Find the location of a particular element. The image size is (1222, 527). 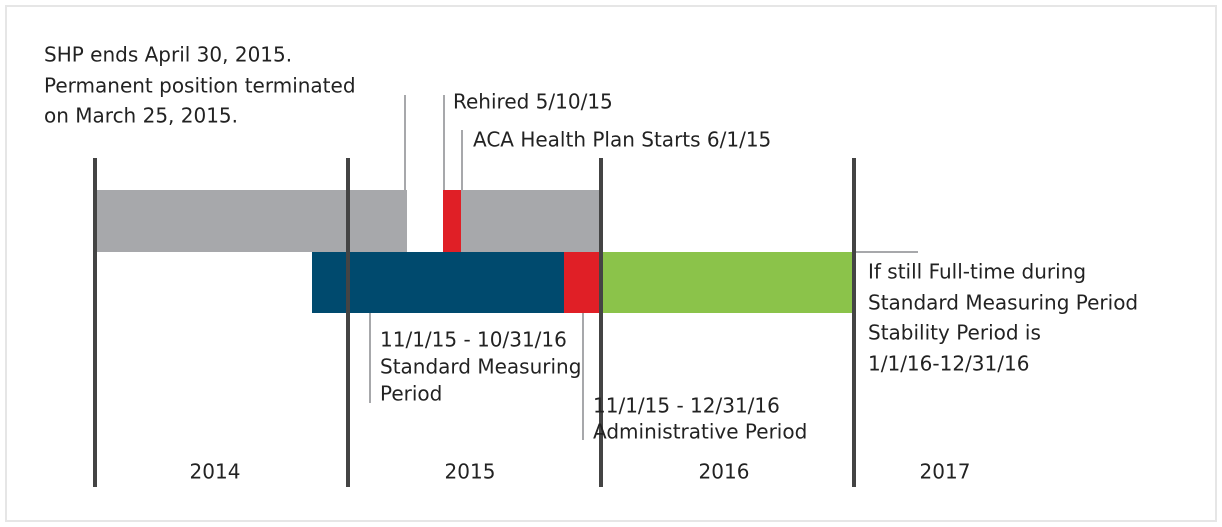

annotation: ACA Health Plan Starts 6/1/15 is located at coordinates (622, 140).